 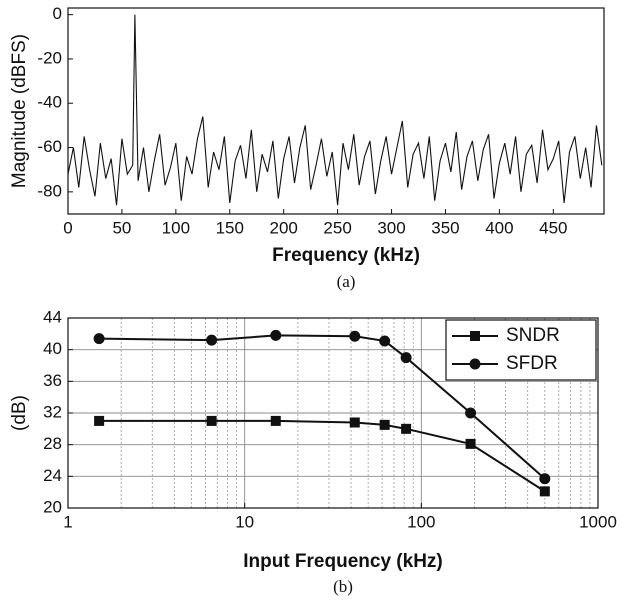 What do you see at coordinates (52, 443) in the screenshot?
I see `y-tick-label: 28` at bounding box center [52, 443].